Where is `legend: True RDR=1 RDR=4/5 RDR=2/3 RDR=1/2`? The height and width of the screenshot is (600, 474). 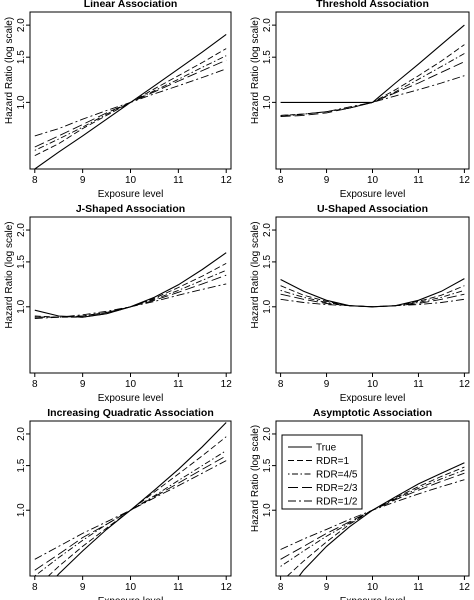
legend: True RDR=1 RDR=4/5 RDR=2/3 RDR=1/2 is located at coordinates (322, 472).